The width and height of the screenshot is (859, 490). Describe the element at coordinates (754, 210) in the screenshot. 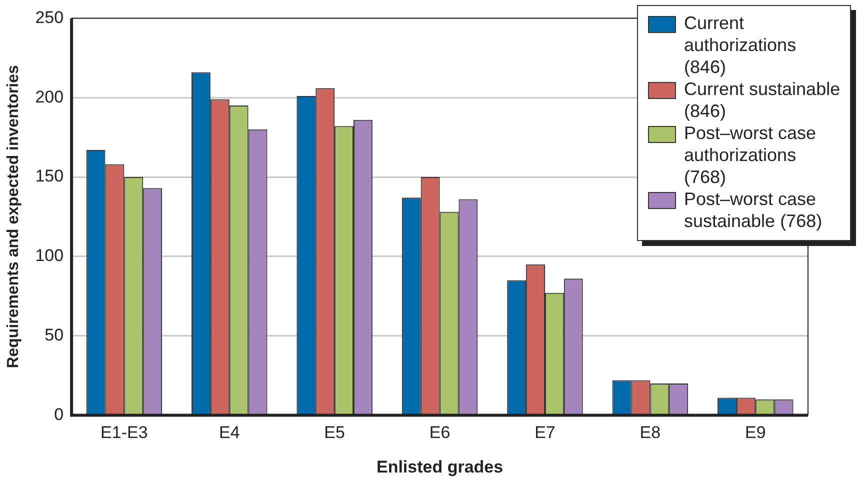

I see `legend-label: Post–worst case sustainable (768)` at that location.